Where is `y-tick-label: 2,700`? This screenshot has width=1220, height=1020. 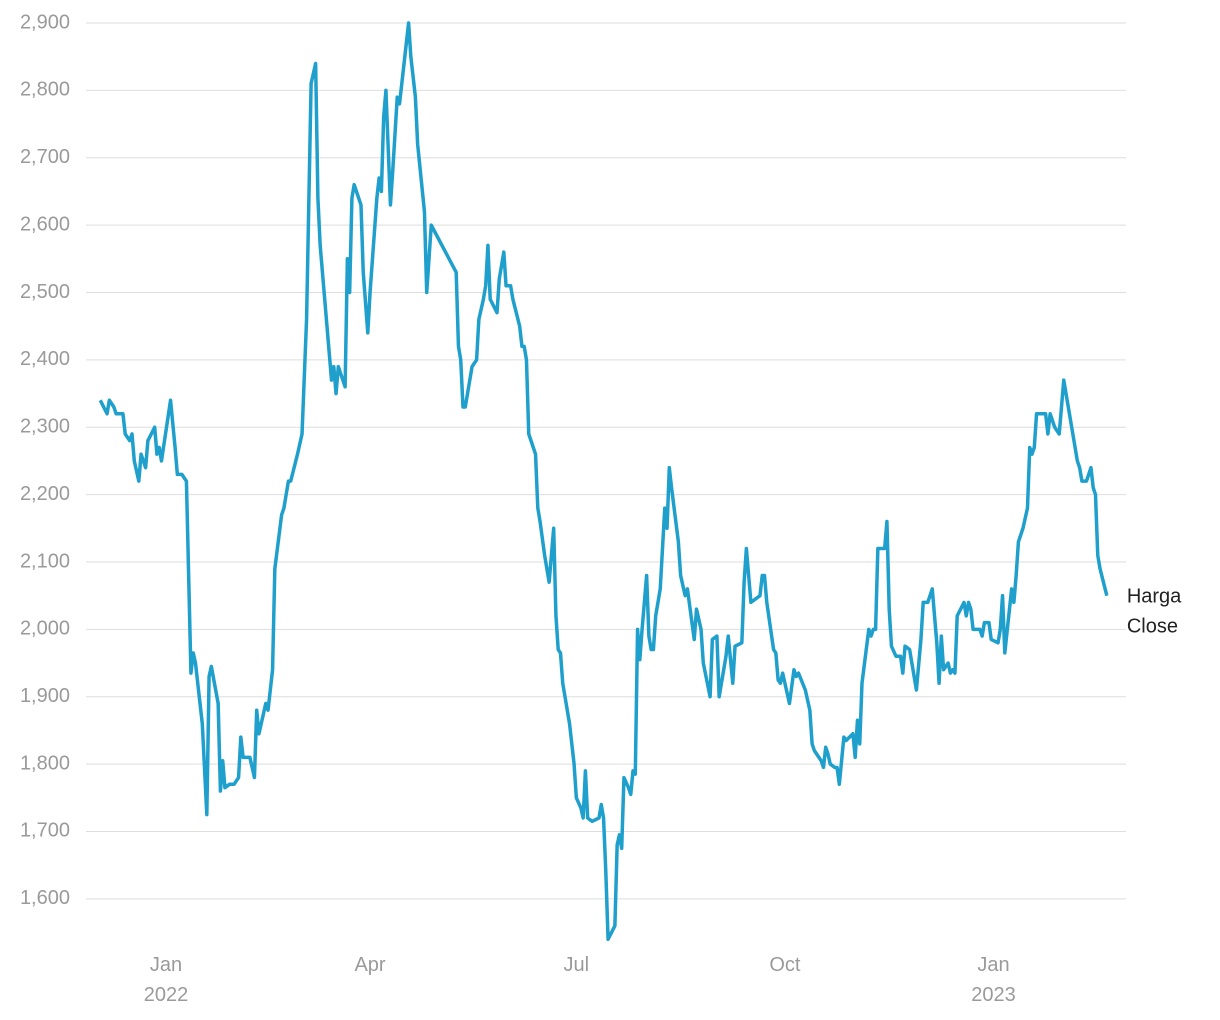 y-tick-label: 2,700 is located at coordinates (45, 157).